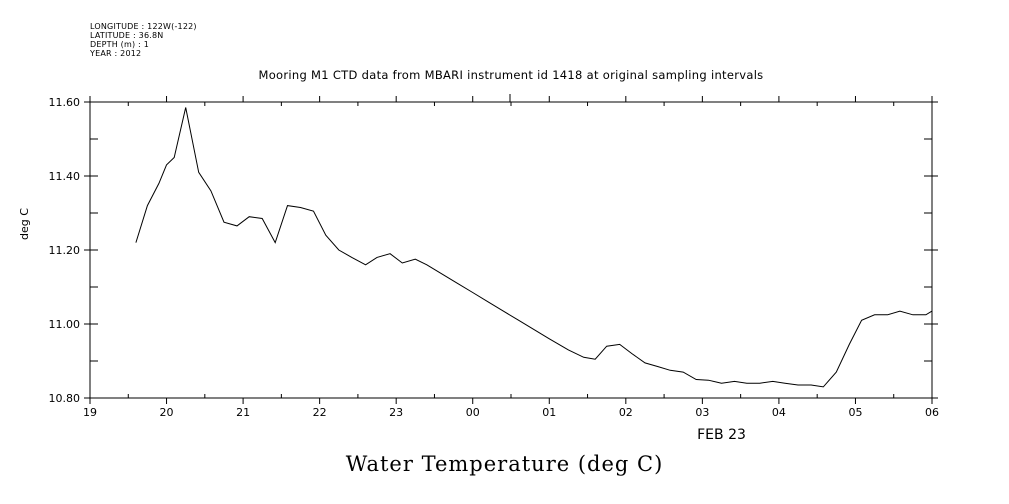 Image resolution: width=1009 pixels, height=504 pixels. What do you see at coordinates (127, 35) in the screenshot?
I see `latitude-label: LATITUDE : 36.8N` at bounding box center [127, 35].